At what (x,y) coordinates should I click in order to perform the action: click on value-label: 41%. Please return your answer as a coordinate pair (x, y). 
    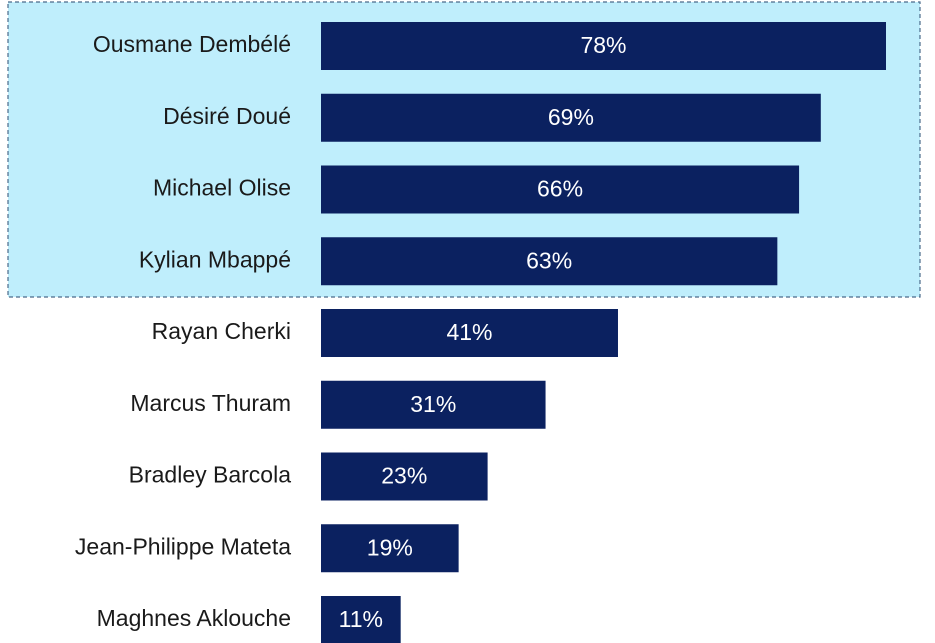
    Looking at the image, I should click on (469, 332).